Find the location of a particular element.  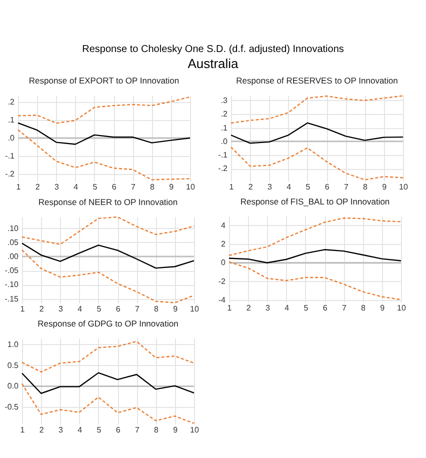

y-tick-label: .05 is located at coordinates (13, 241).